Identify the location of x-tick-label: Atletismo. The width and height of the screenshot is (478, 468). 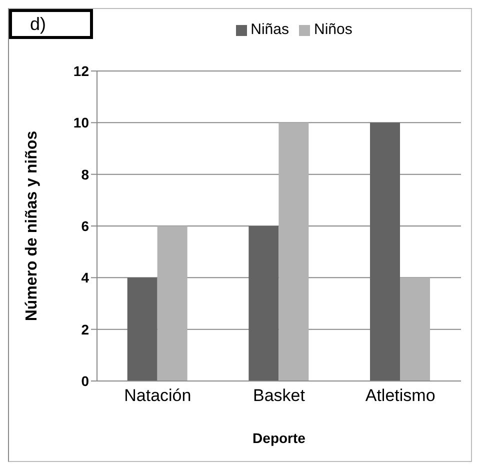
(400, 396).